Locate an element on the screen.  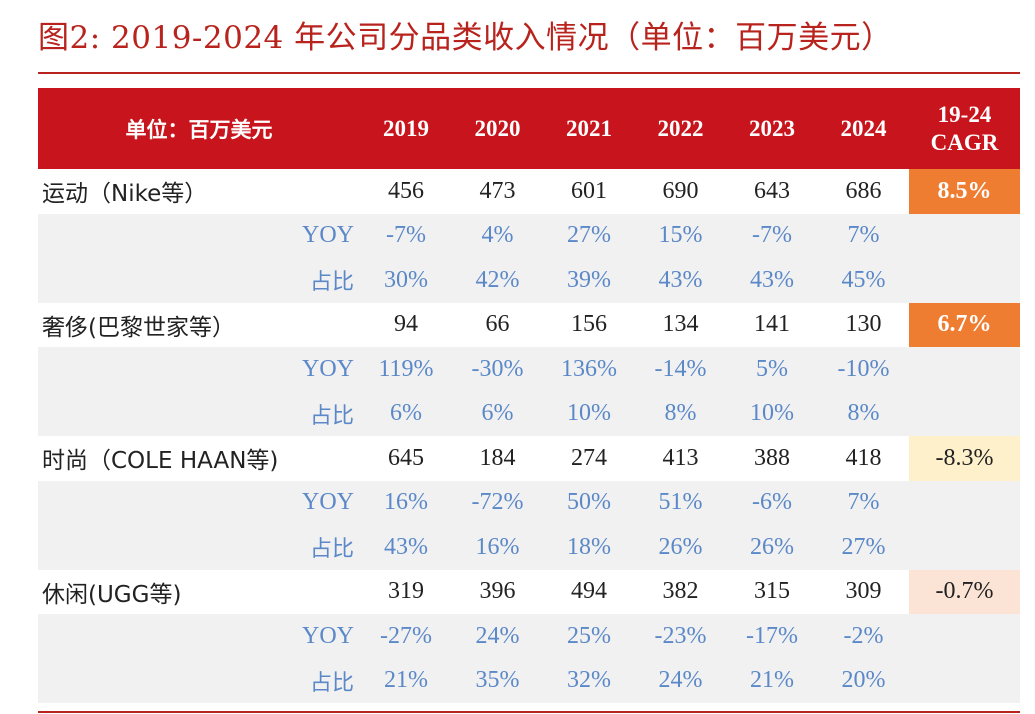
revenue-value: 274 is located at coordinates (589, 457).